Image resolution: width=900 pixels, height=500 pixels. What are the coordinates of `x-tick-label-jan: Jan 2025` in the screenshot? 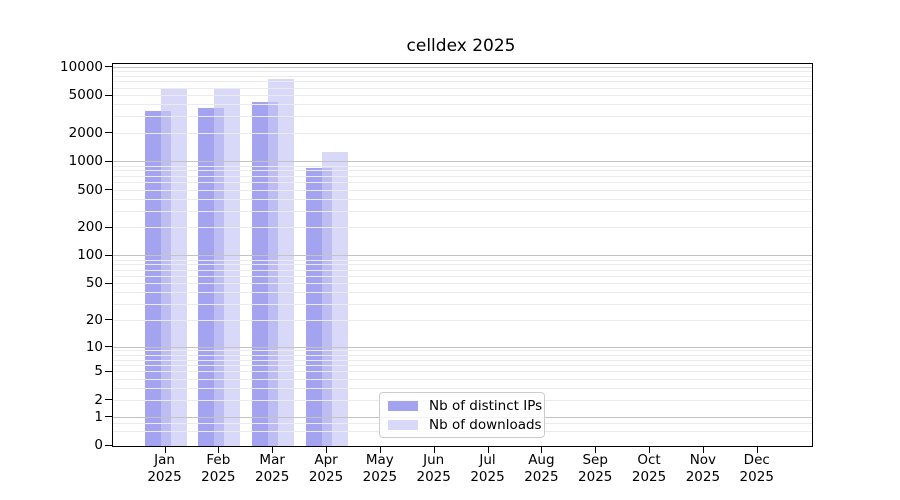 It's located at (165, 469).